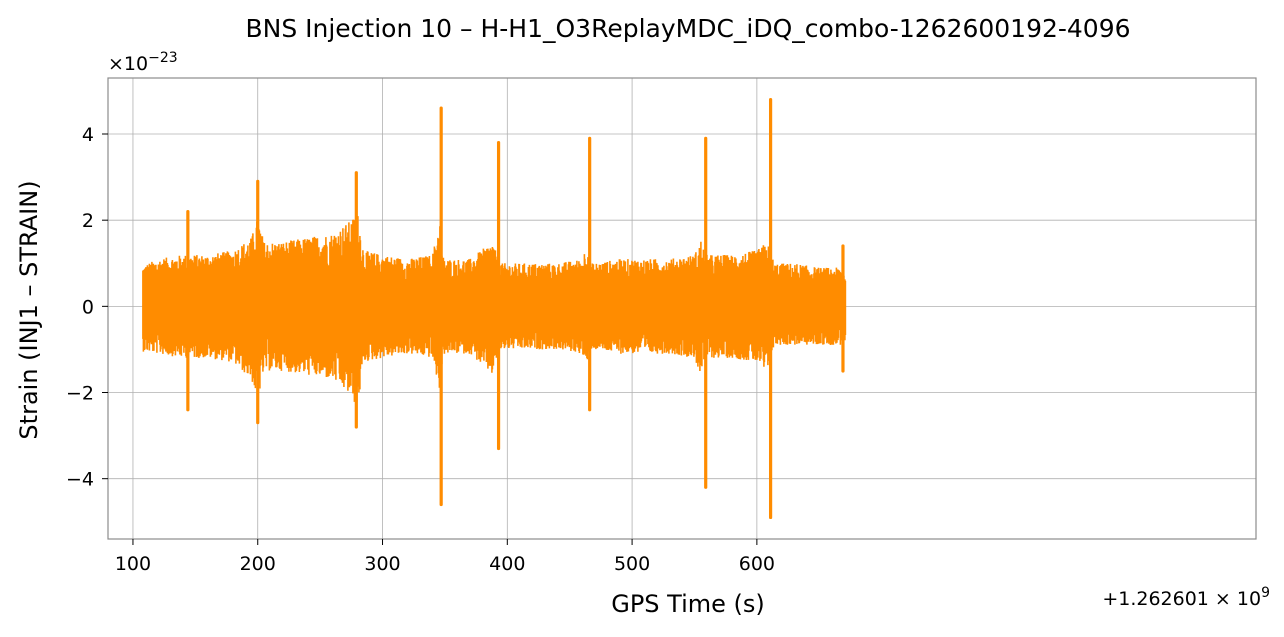 The image size is (1284, 637). Describe the element at coordinates (1265, 593) in the screenshot. I see `x-offset-exponent: 9` at that location.